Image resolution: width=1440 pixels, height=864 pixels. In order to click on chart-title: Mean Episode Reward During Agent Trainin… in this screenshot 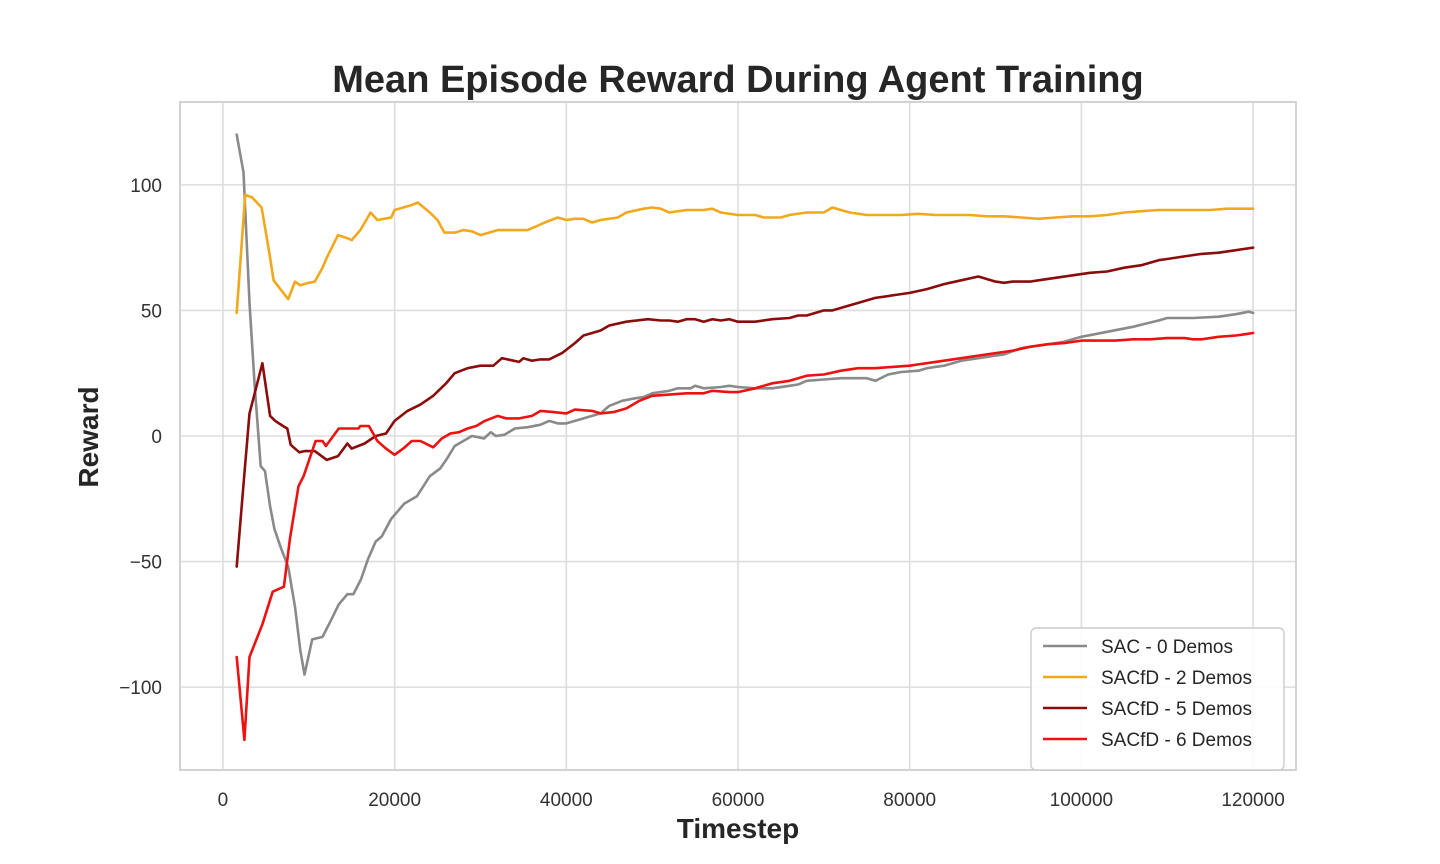, I will do `click(737, 80)`.